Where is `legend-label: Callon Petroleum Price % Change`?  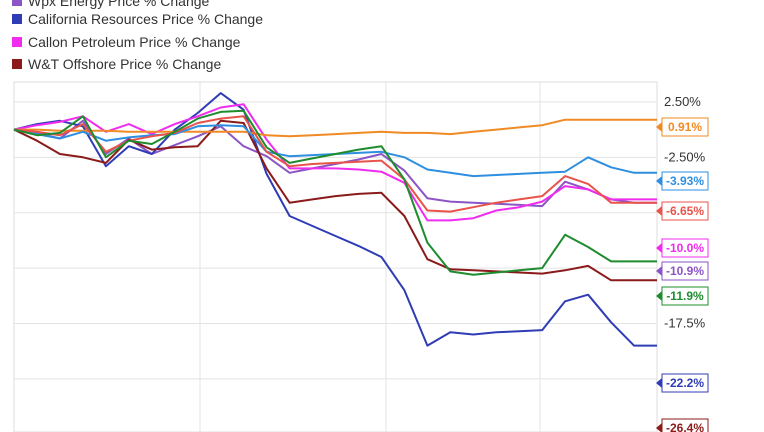
legend-label: Callon Petroleum Price % Change is located at coordinates (134, 42).